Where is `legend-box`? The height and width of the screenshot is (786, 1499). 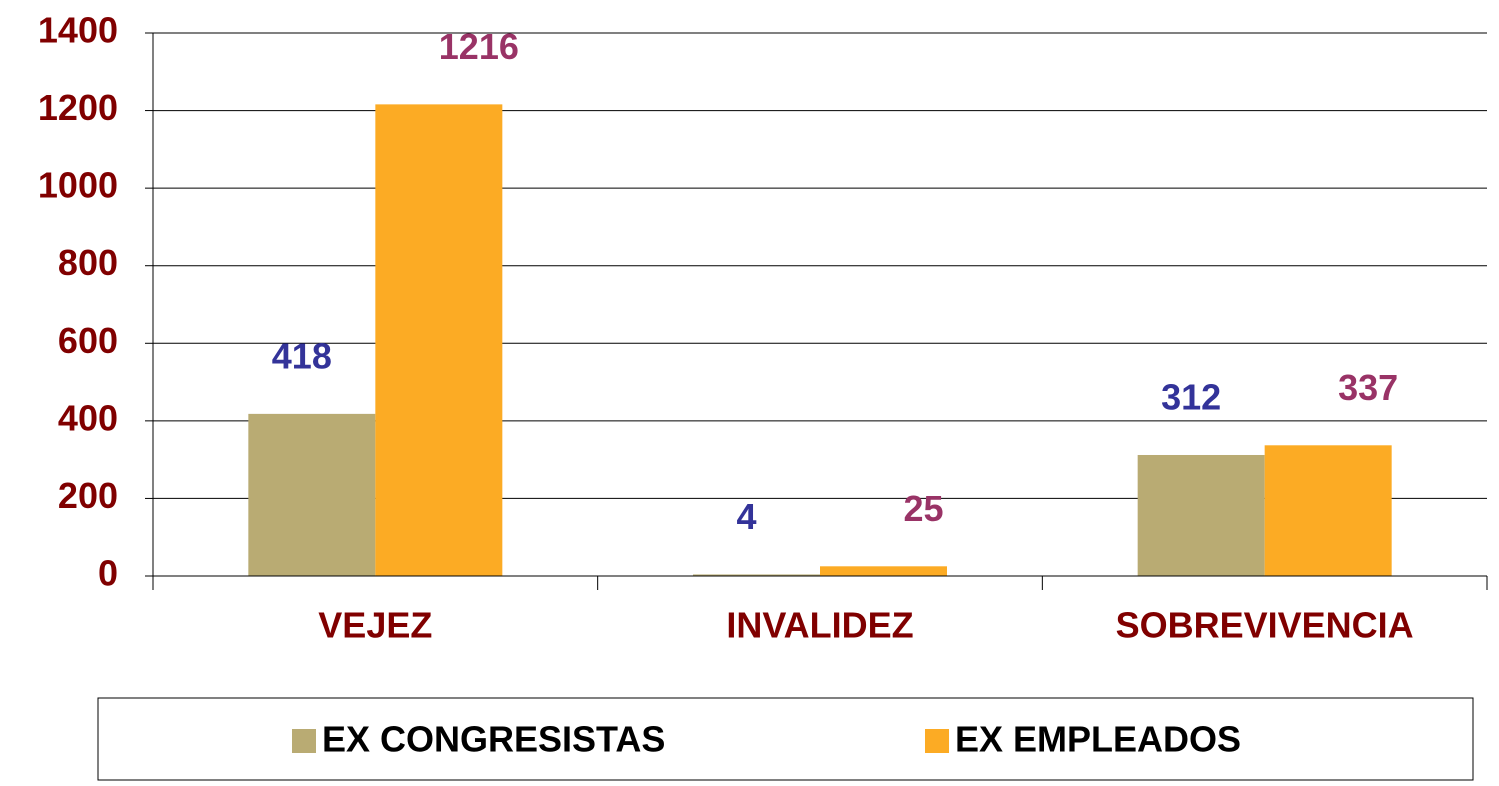 legend-box is located at coordinates (785, 739).